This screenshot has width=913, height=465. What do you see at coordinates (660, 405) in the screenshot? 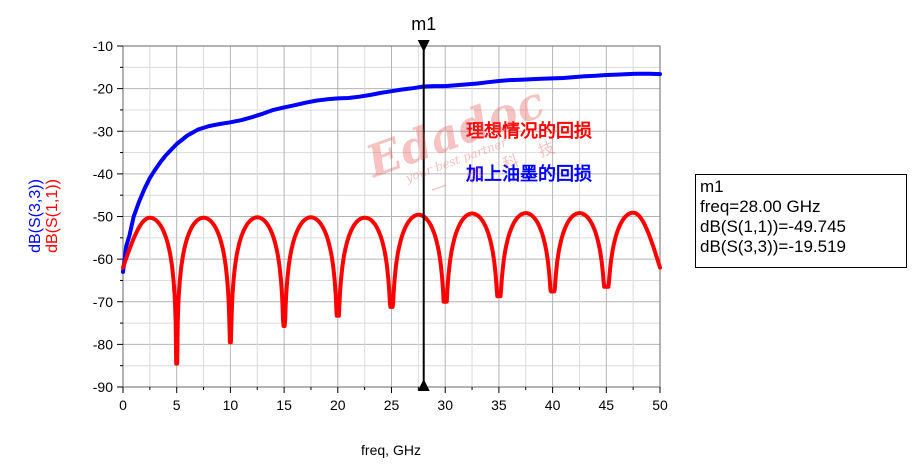
I see `x-tick-label: 50` at bounding box center [660, 405].